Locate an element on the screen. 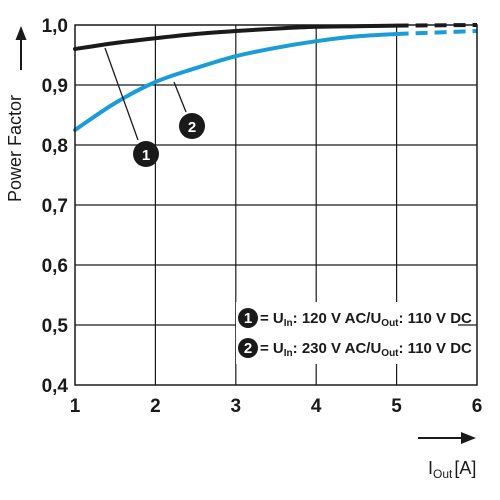 The width and height of the screenshot is (500, 500). x-axis-title-main: I is located at coordinates (430, 468).